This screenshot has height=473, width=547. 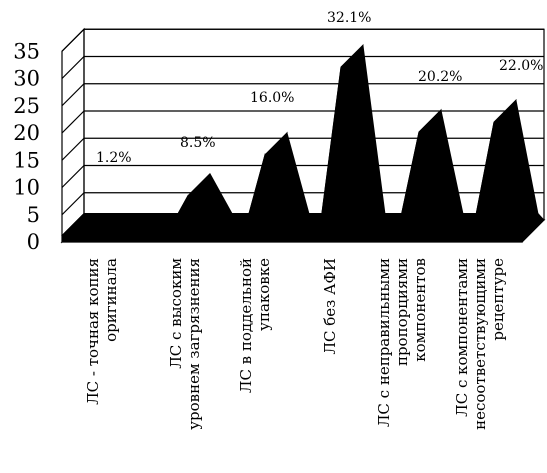 What do you see at coordinates (440, 77) in the screenshot?
I see `data-label: 20.2%` at bounding box center [440, 77].